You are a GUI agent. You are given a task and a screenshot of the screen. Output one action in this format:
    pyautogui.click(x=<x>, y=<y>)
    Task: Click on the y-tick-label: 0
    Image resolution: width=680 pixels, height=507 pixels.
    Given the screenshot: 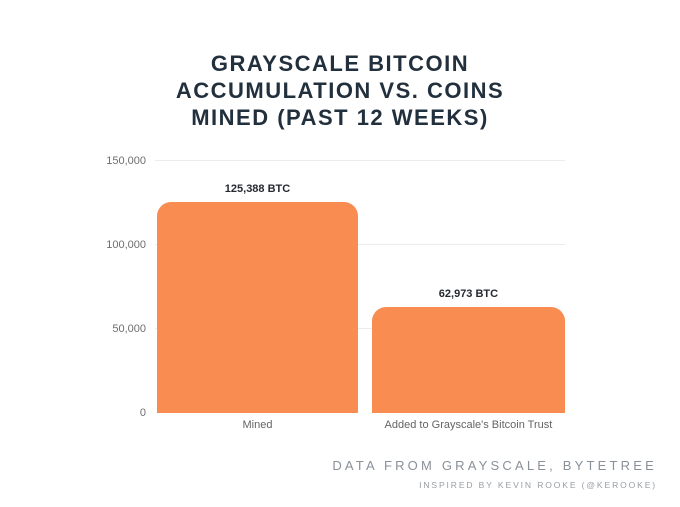 What is the action you would take?
    pyautogui.click(x=142, y=413)
    